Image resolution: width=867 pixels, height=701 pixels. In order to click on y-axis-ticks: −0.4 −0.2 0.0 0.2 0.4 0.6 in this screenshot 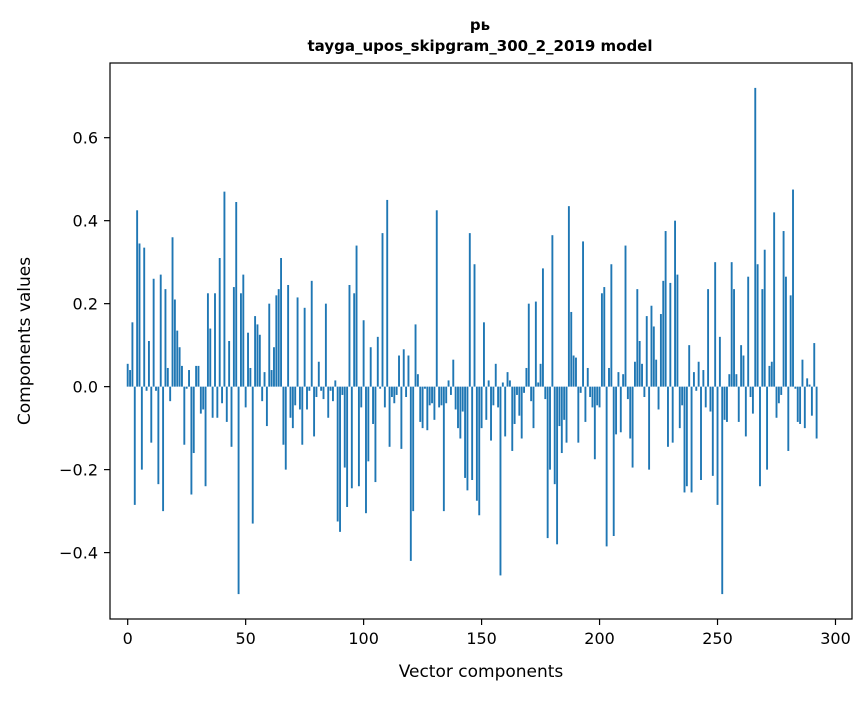, I will do `click(84, 346)`.